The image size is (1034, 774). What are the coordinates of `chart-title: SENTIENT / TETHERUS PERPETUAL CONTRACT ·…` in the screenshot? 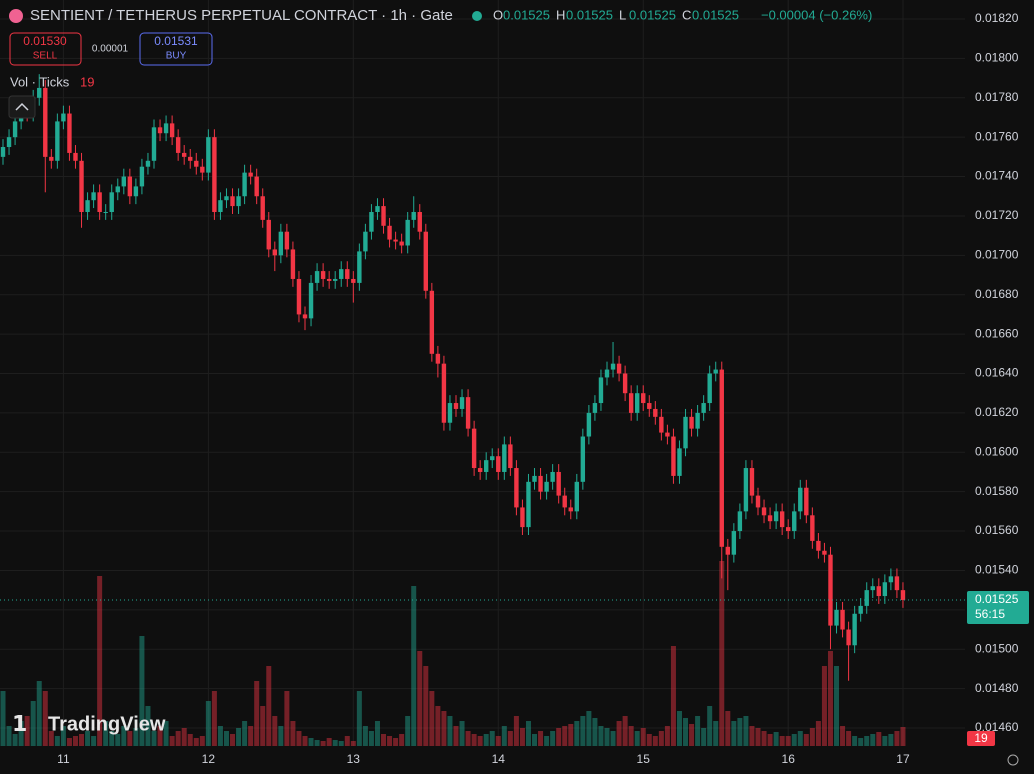 It's located at (241, 15).